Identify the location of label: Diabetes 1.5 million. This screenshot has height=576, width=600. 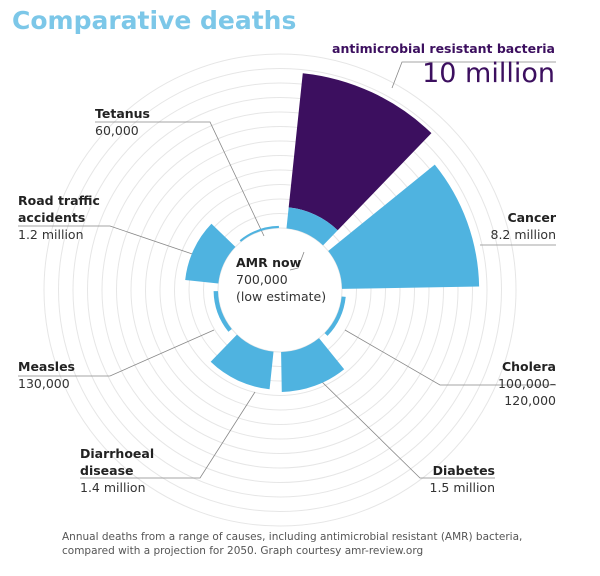
(463, 479).